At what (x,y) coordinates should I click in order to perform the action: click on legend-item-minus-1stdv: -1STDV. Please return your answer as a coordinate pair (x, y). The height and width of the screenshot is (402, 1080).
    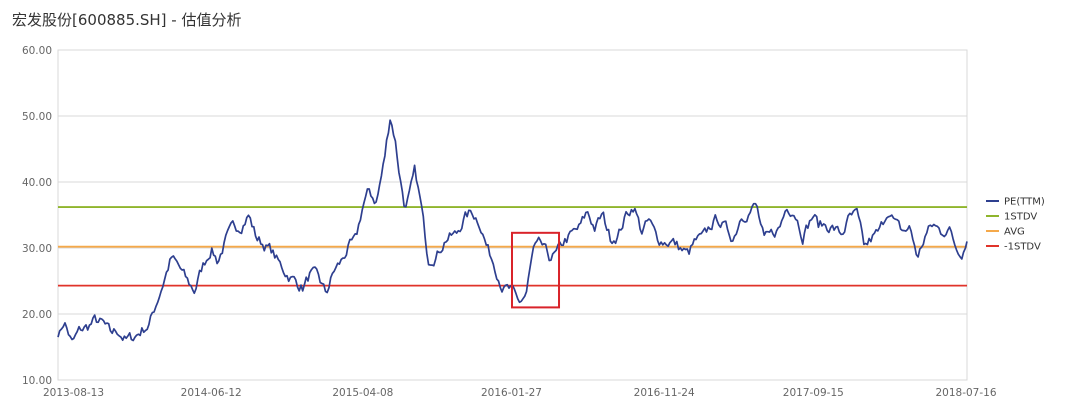
    Looking at the image, I should click on (1013, 247).